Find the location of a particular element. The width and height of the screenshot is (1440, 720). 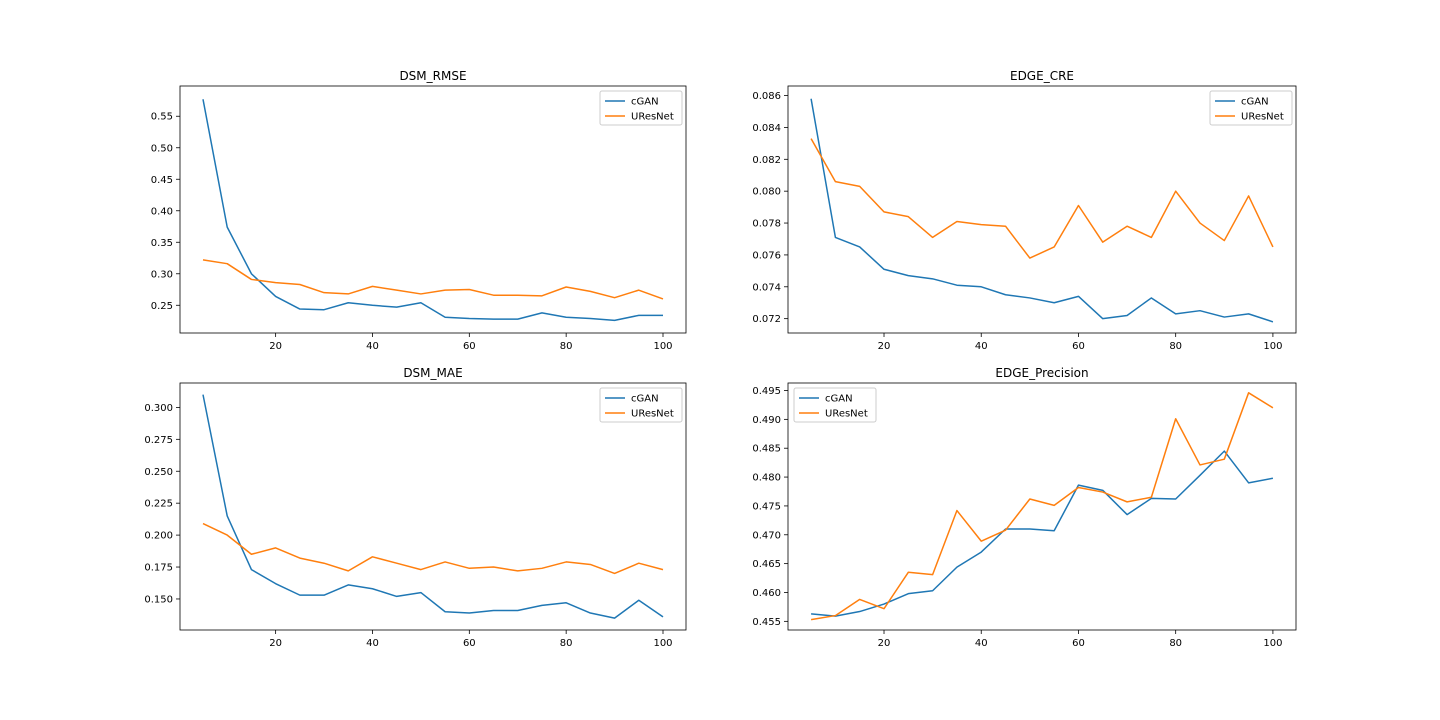

edge-cre-ytick-label: 0.072 is located at coordinates (766, 319).